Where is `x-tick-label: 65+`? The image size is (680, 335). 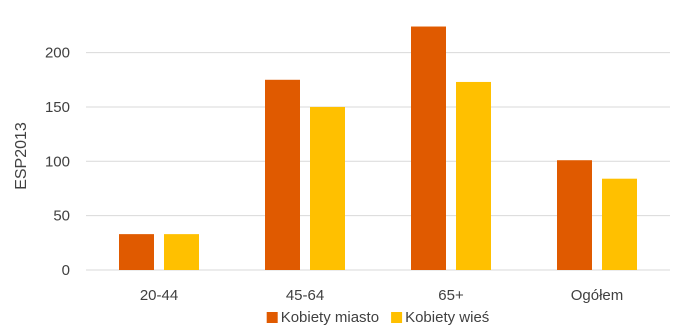 x-tick-label: 65+ is located at coordinates (451, 295).